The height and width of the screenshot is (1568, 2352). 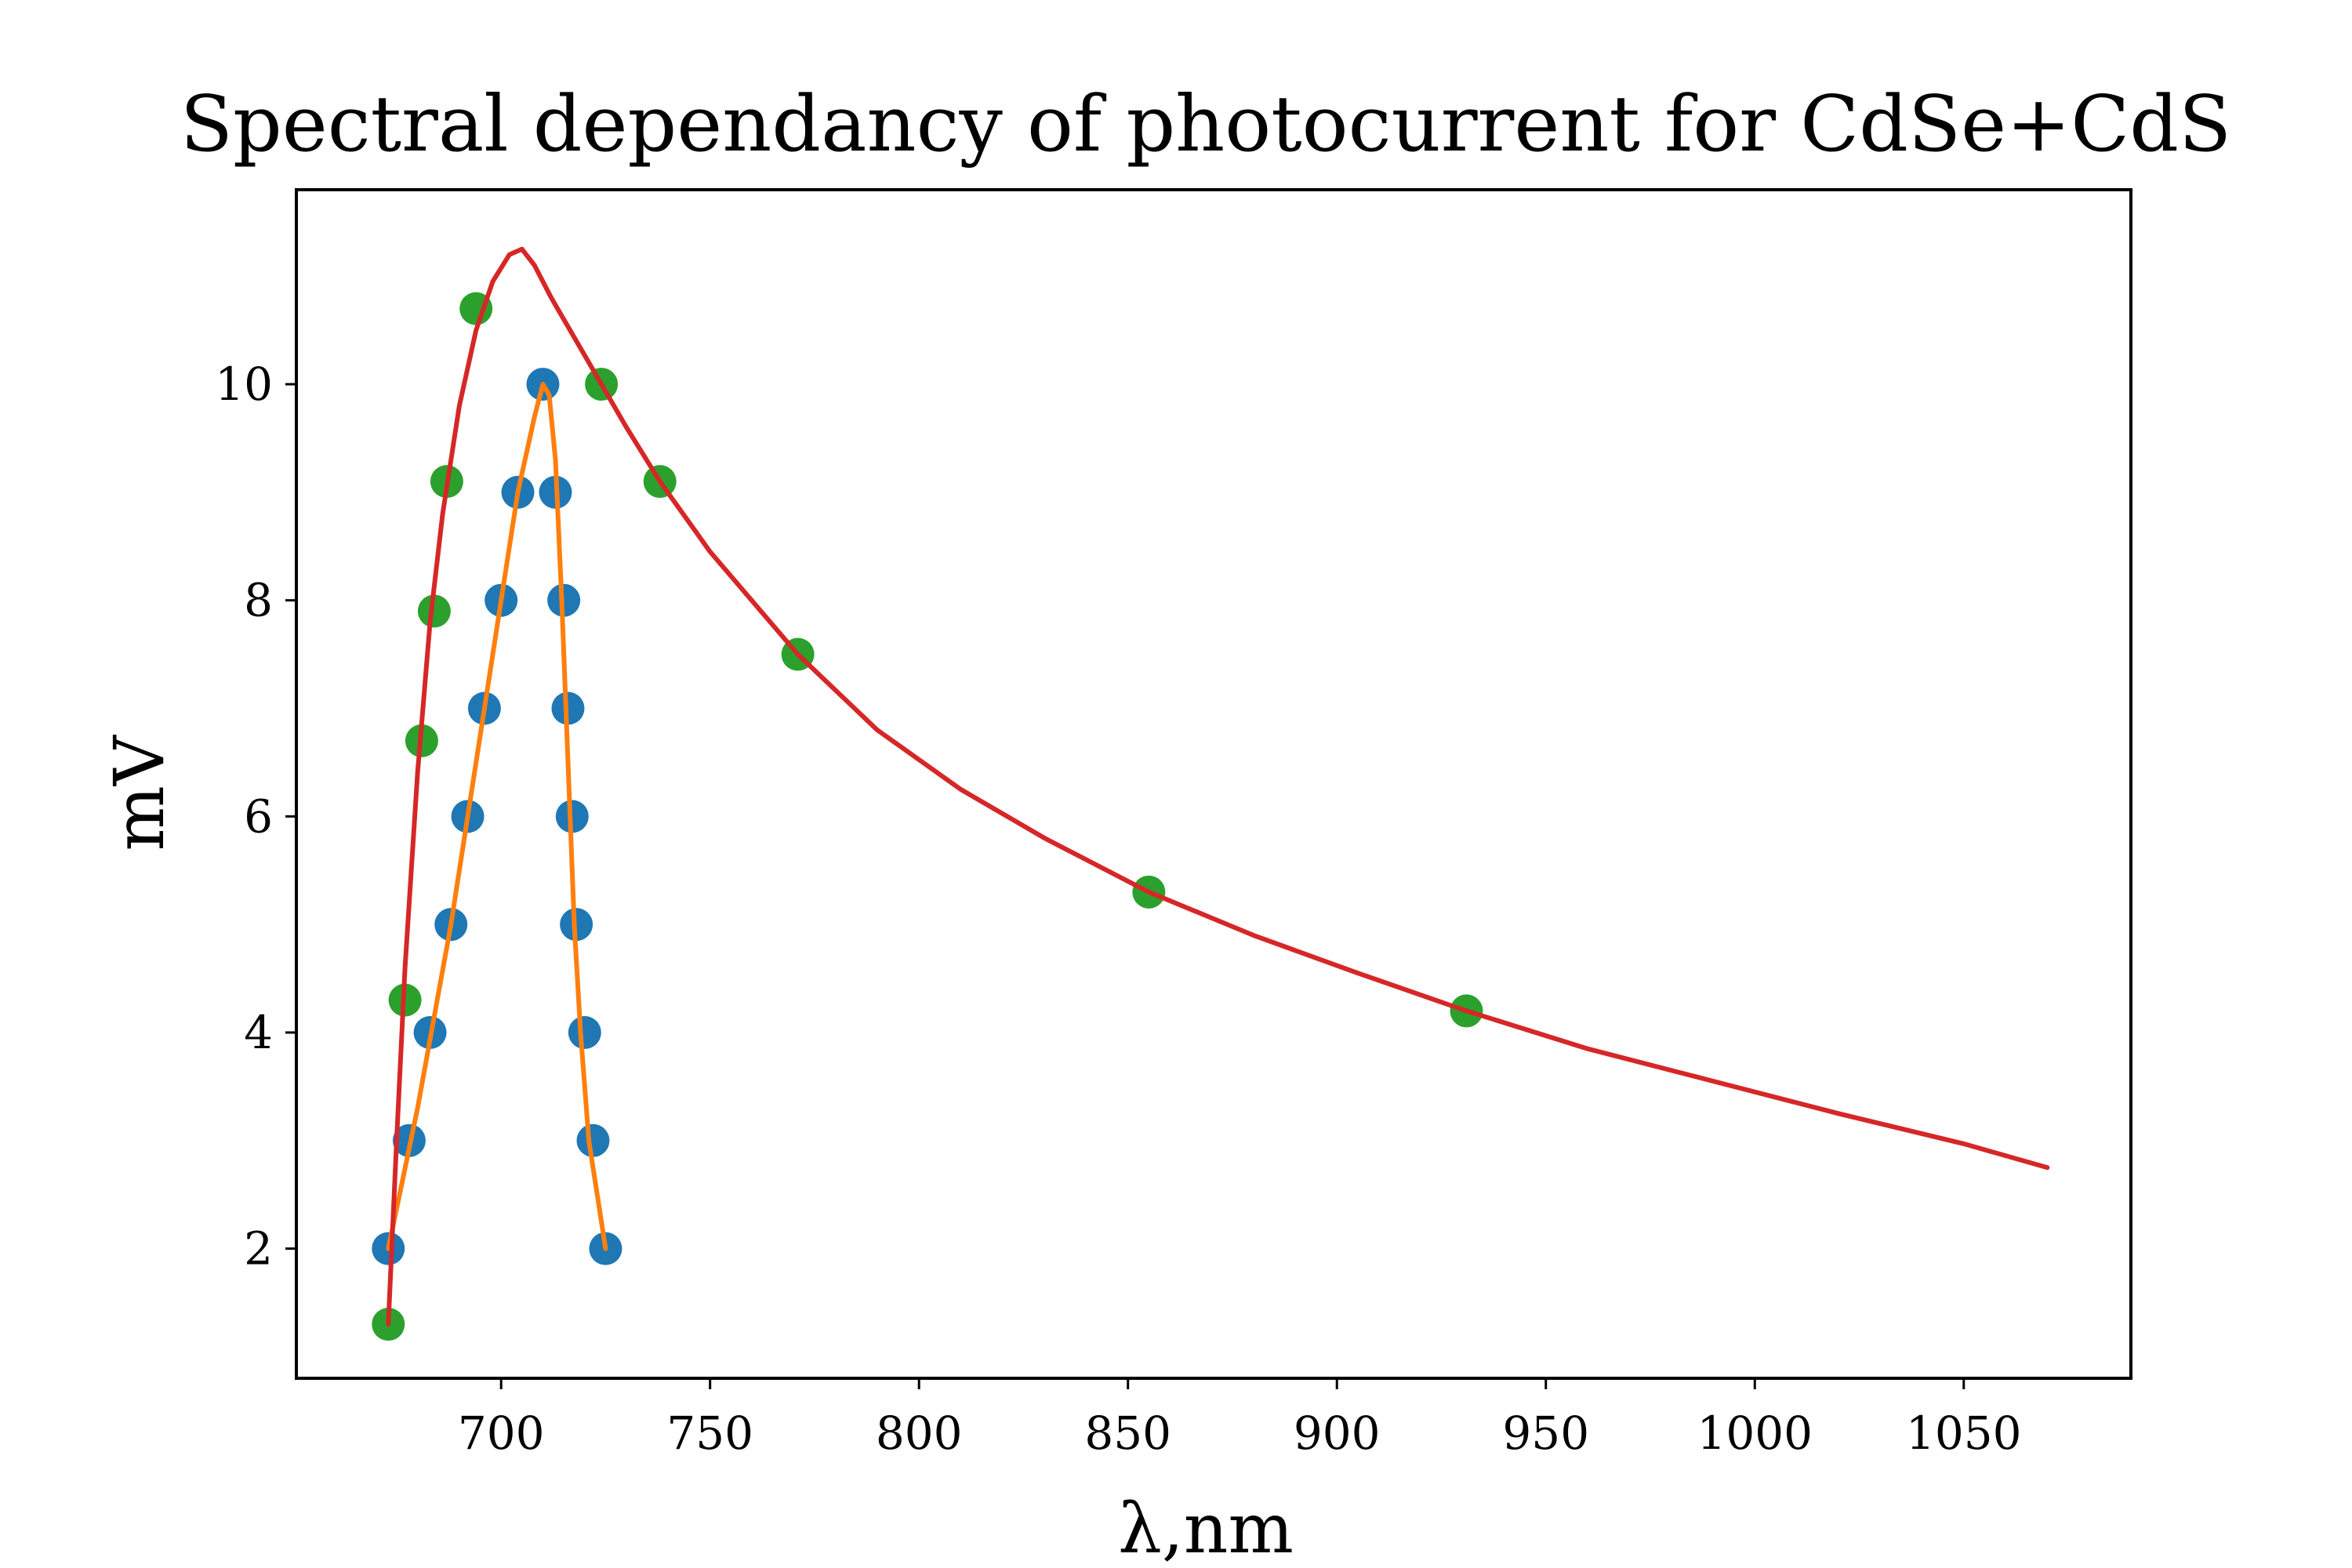 I want to click on x-tick-label: 850, so click(x=1127, y=1433).